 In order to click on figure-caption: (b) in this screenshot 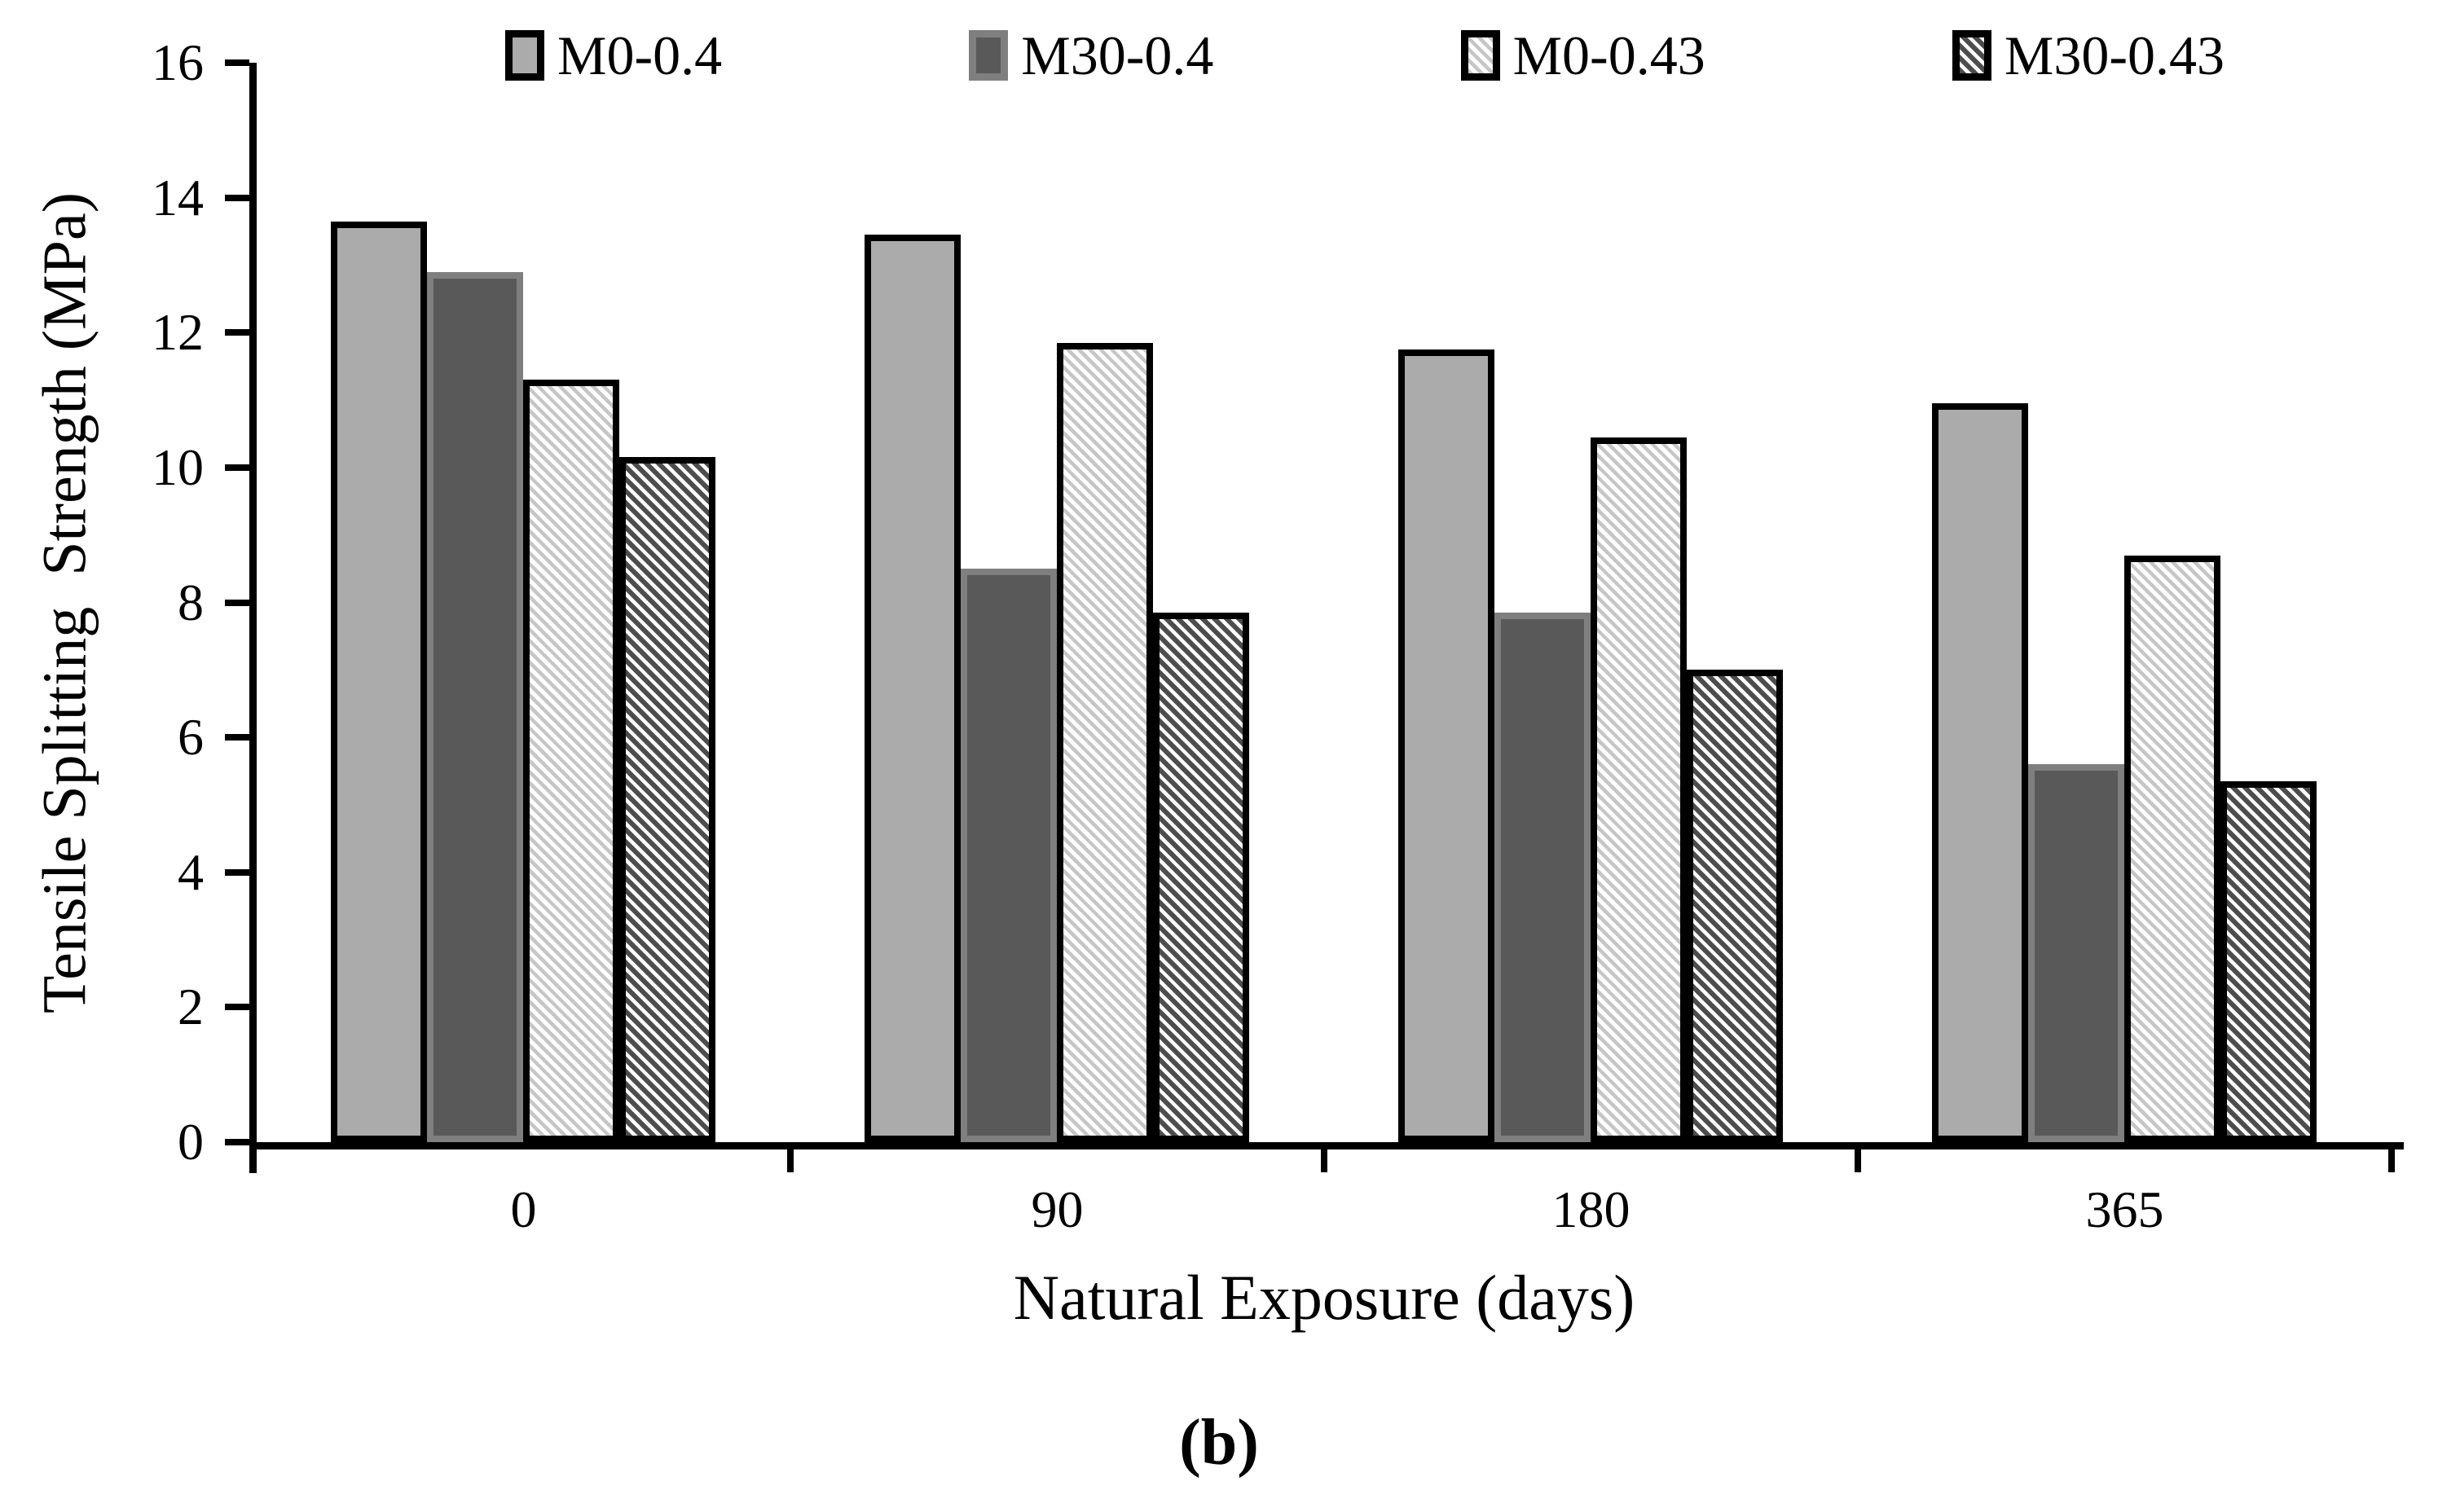, I will do `click(1219, 1443)`.